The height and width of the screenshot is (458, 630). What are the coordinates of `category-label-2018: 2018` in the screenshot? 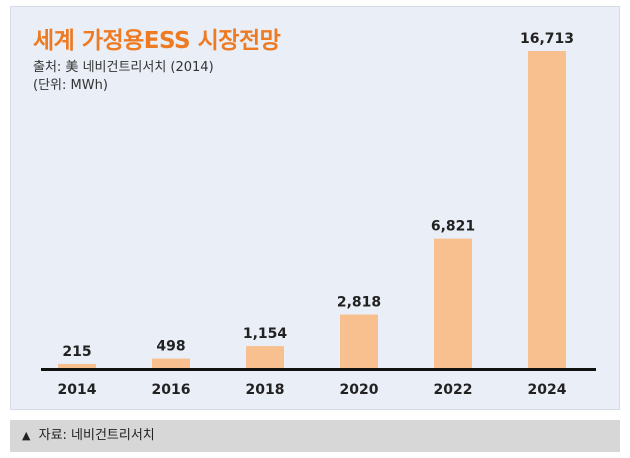 It's located at (265, 390).